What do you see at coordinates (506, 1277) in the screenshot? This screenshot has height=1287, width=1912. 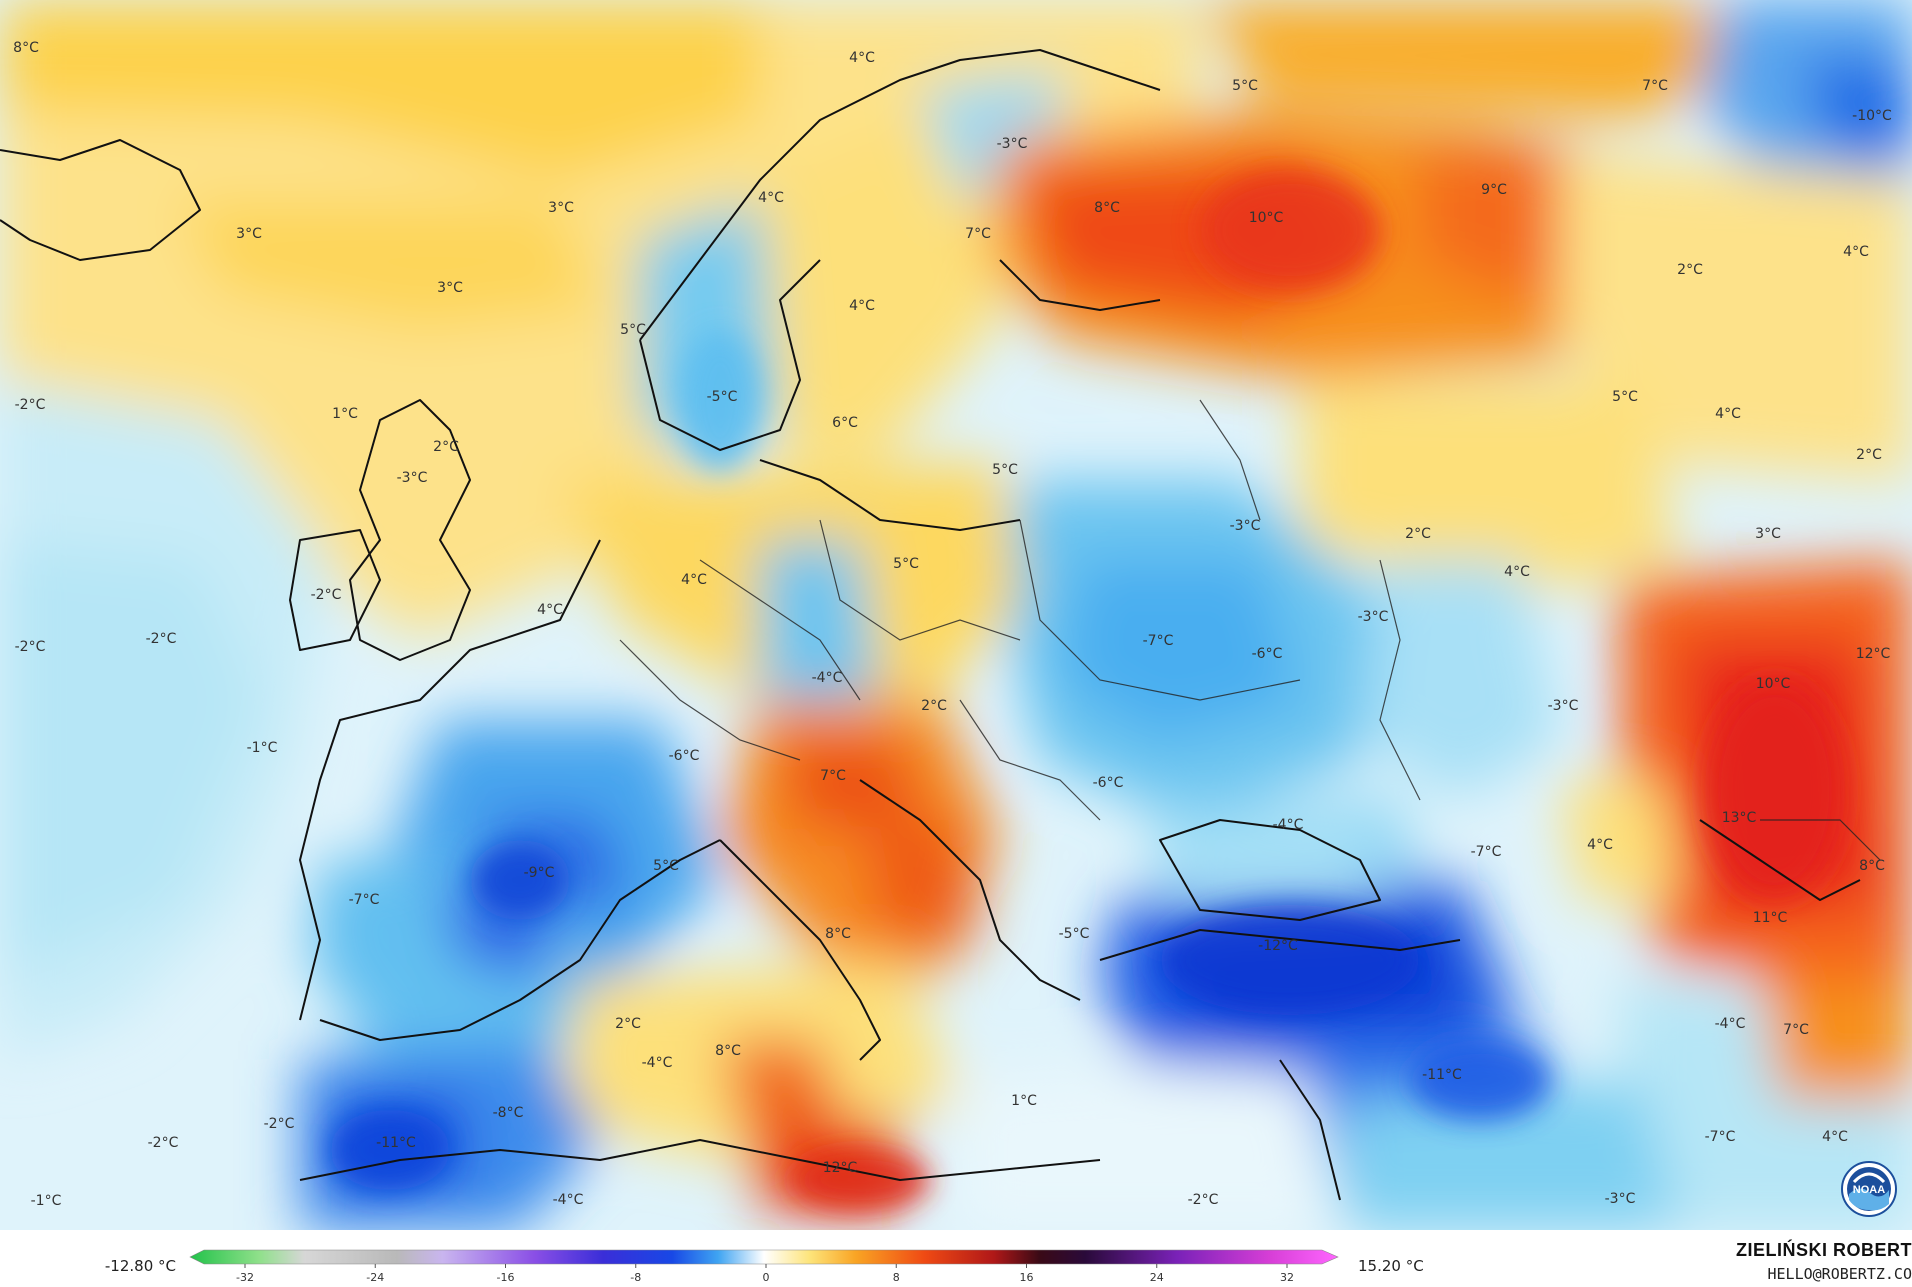 I see `colorbar-tick-label: -16` at bounding box center [506, 1277].